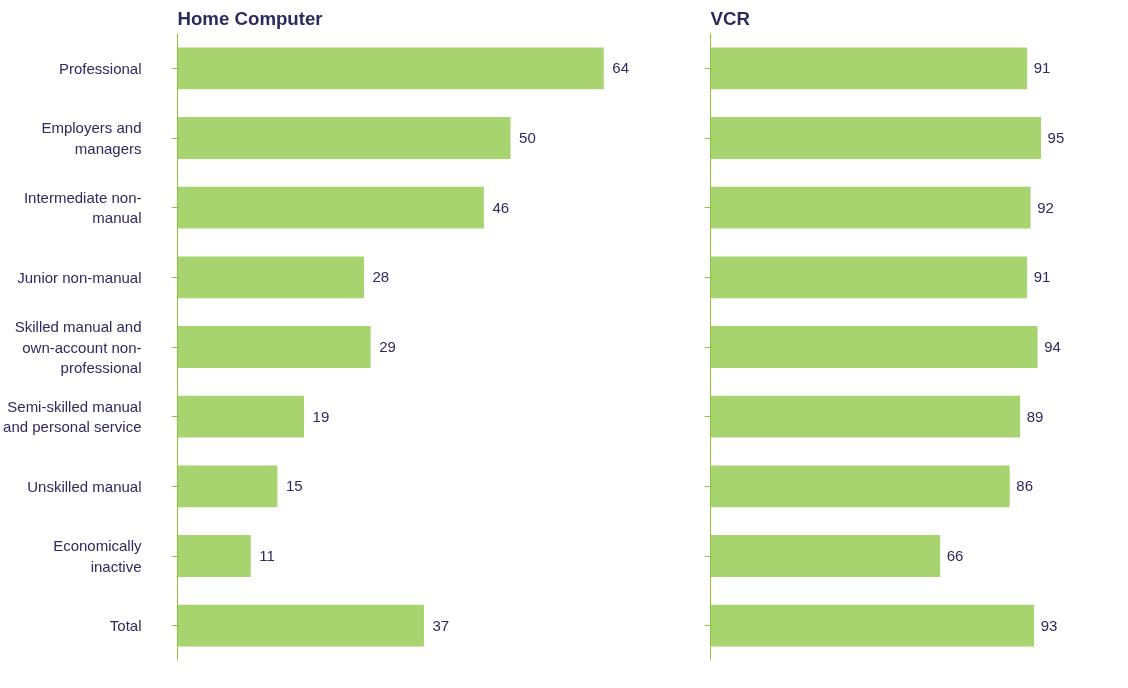 The width and height of the screenshot is (1128, 688). Describe the element at coordinates (501, 207) in the screenshot. I see `data-label: 46` at that location.